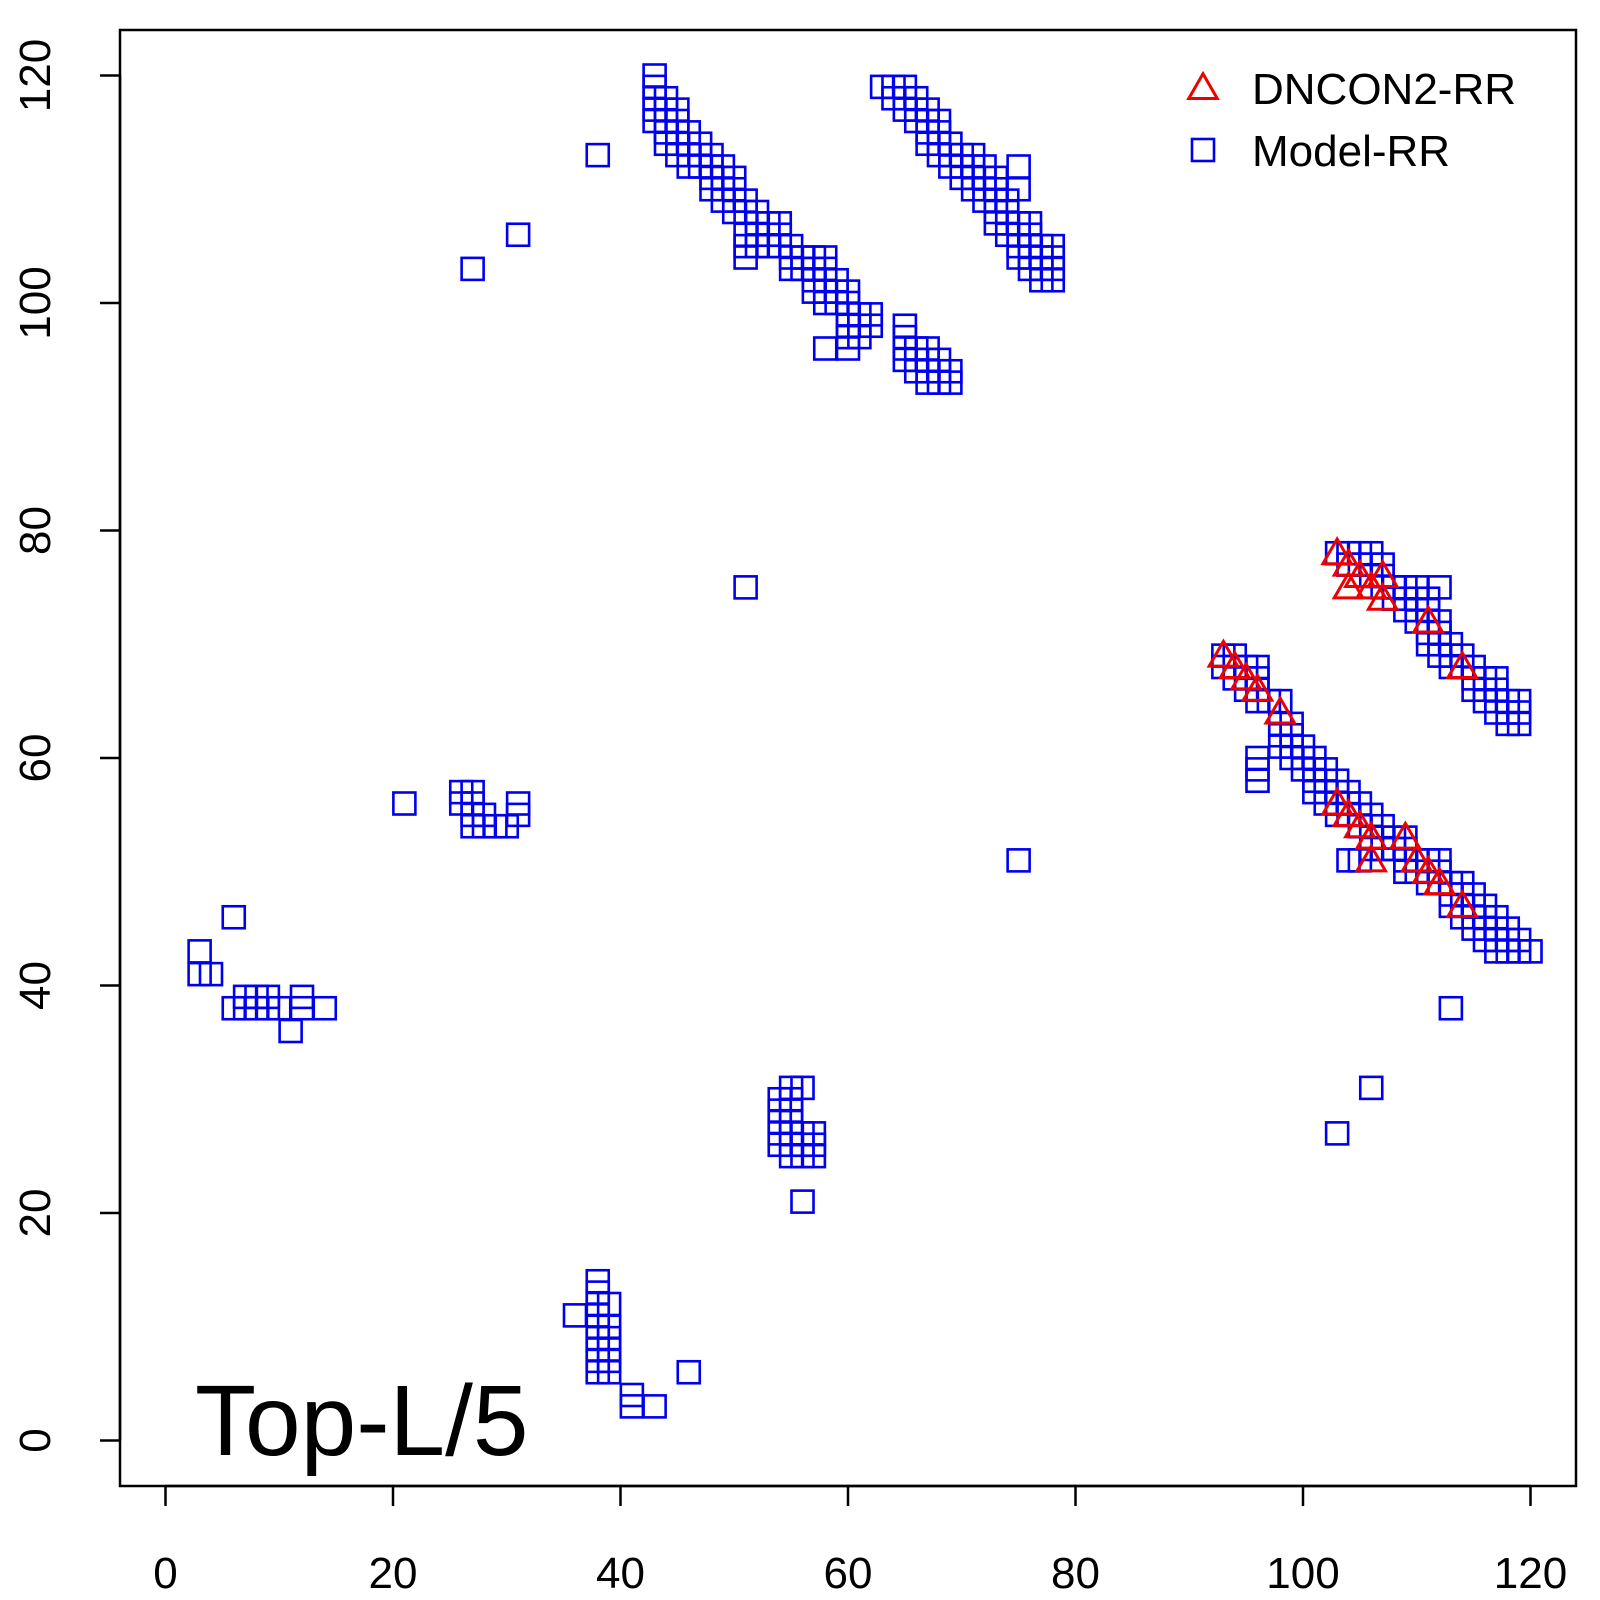 This screenshot has height=1600, width=1600. What do you see at coordinates (1302, 1573) in the screenshot?
I see `x-tick-label: 100` at bounding box center [1302, 1573].